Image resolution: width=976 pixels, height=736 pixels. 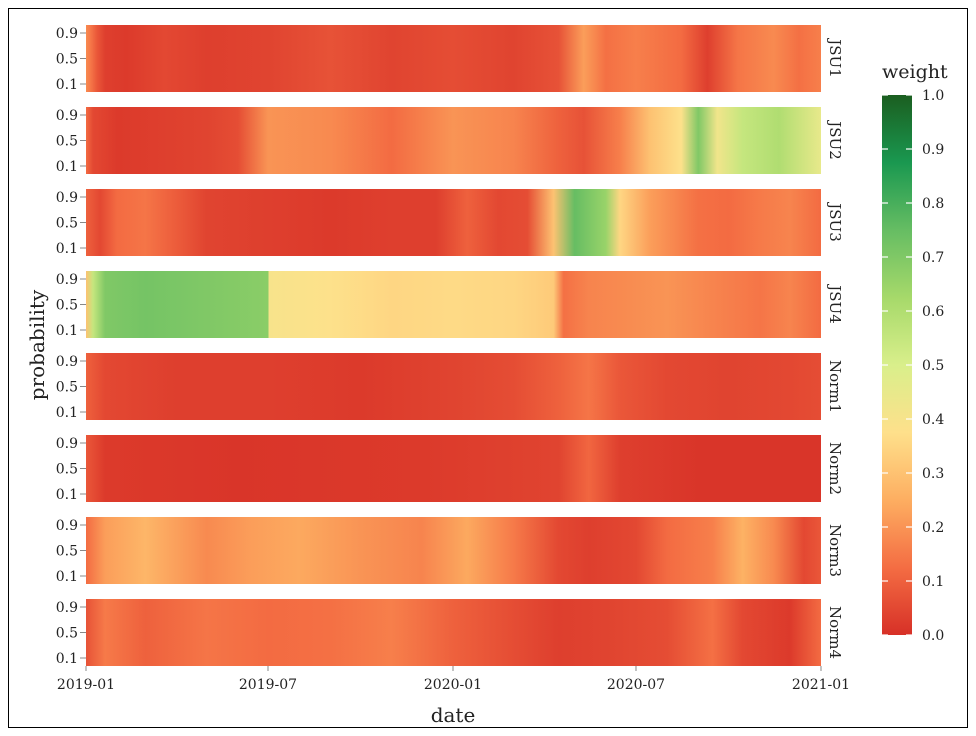 I want to click on legend-ticks: 0.0 0.1 0.2 0.3 0.4 0.5 0.6 0.7 0.8 0.9 1.0, so click(x=913, y=366).